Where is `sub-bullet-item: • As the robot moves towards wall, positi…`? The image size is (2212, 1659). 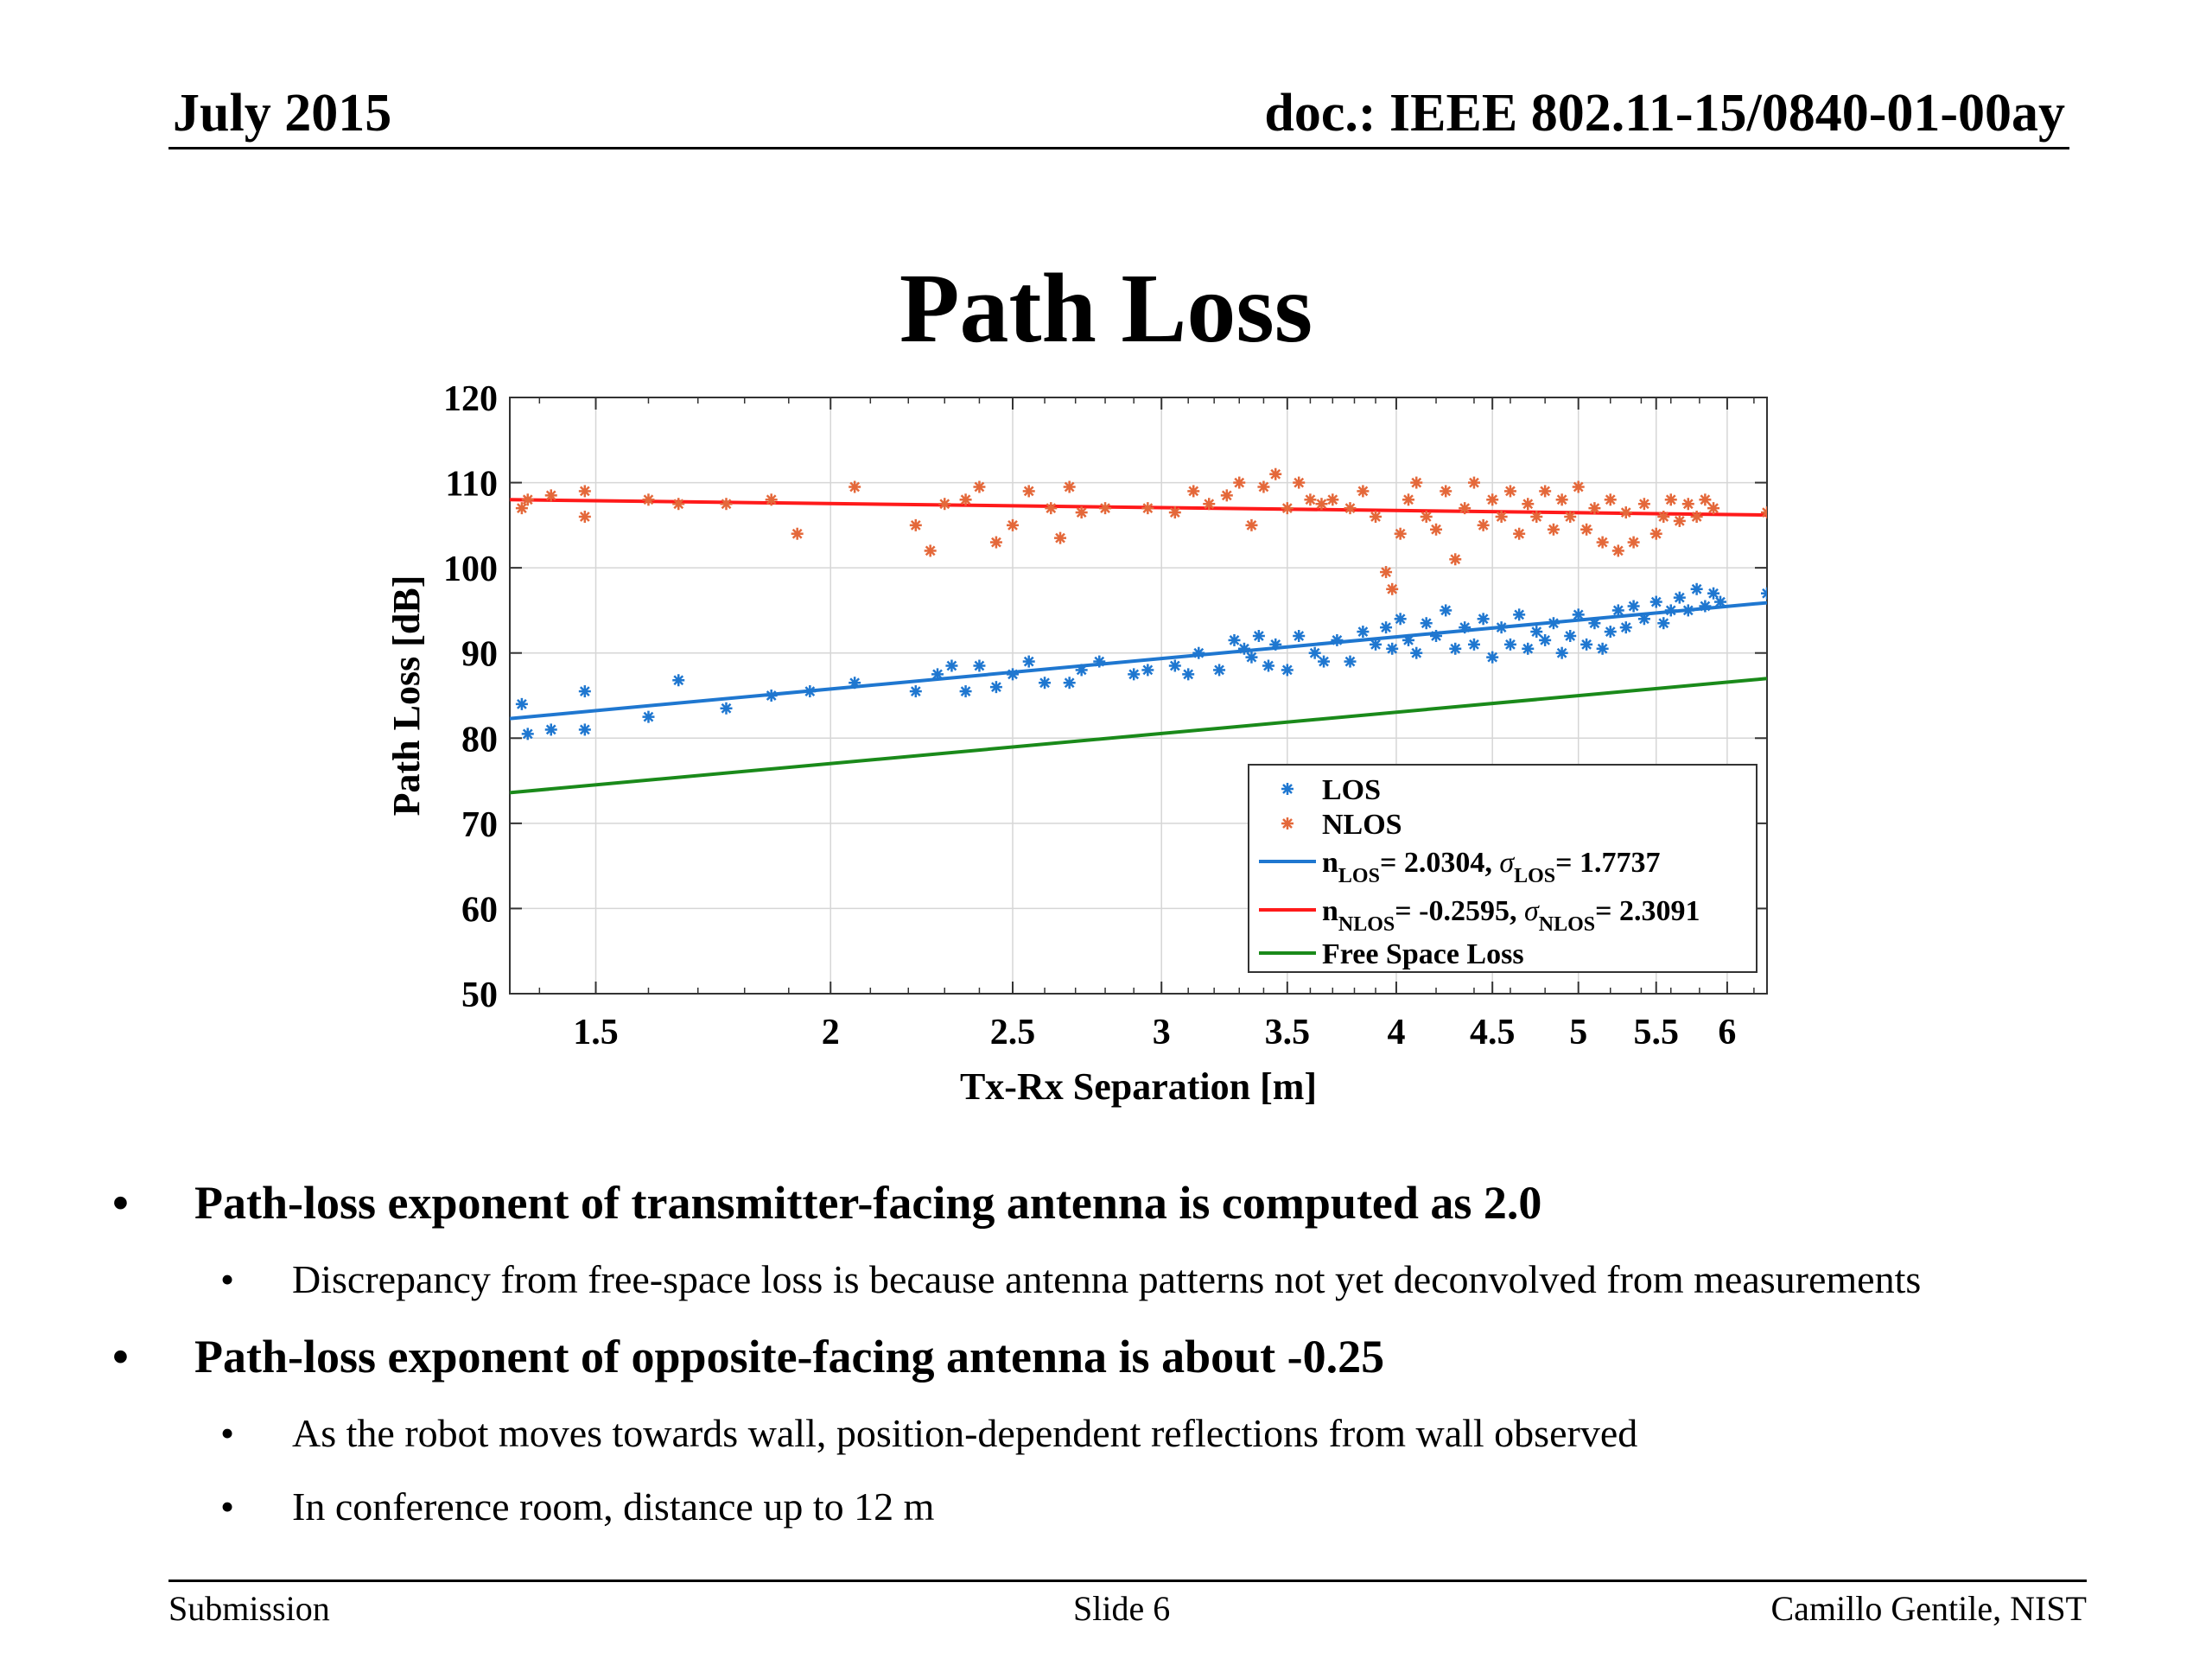 sub-bullet-item: • As the robot moves towards wall, positi… is located at coordinates (1123, 1433).